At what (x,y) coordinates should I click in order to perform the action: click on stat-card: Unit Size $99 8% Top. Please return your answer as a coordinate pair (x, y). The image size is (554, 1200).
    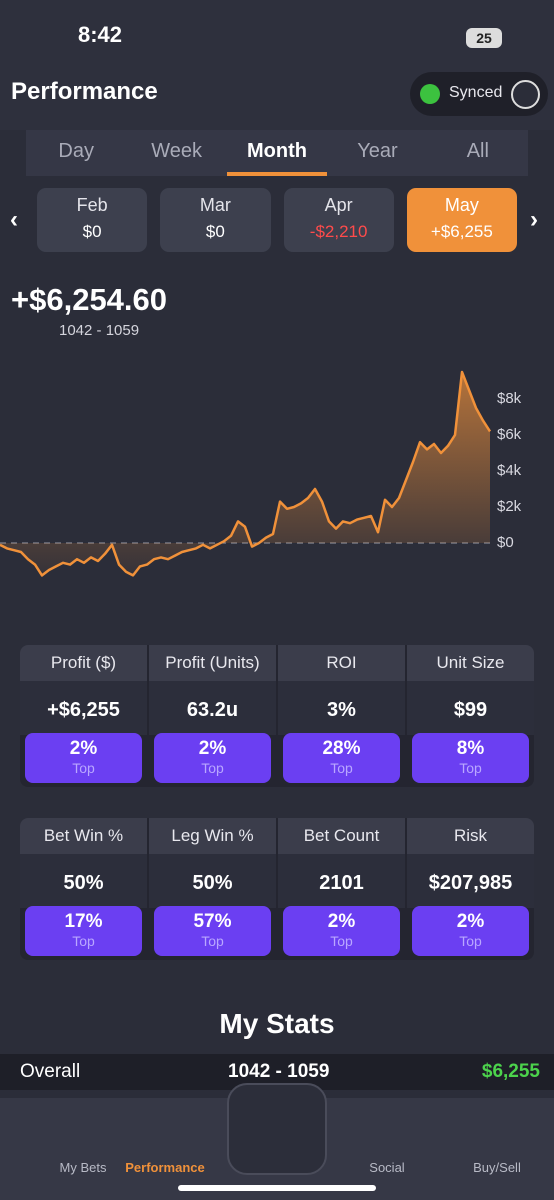
    Looking at the image, I should click on (470, 716).